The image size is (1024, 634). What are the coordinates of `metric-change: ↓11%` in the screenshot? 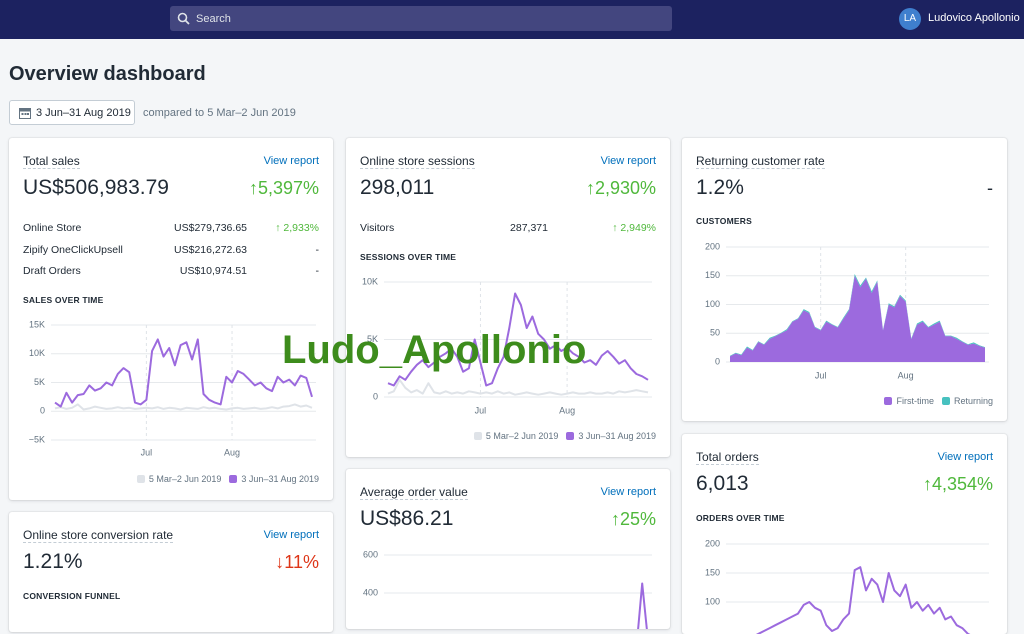 It's located at (297, 562).